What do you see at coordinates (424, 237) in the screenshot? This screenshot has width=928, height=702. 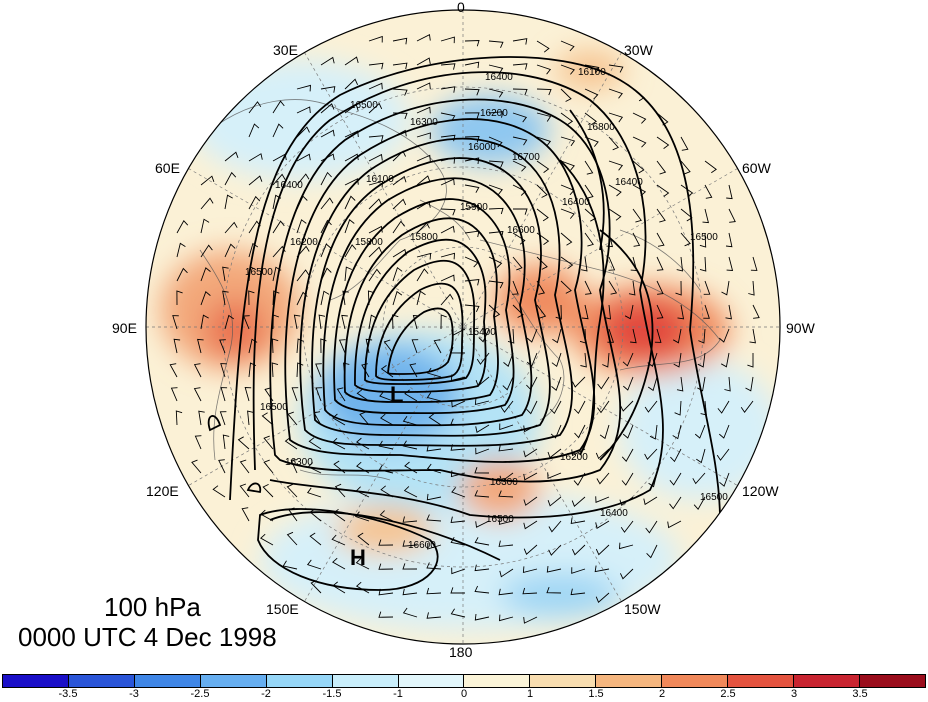 I see `contour-value-label: 15800` at bounding box center [424, 237].